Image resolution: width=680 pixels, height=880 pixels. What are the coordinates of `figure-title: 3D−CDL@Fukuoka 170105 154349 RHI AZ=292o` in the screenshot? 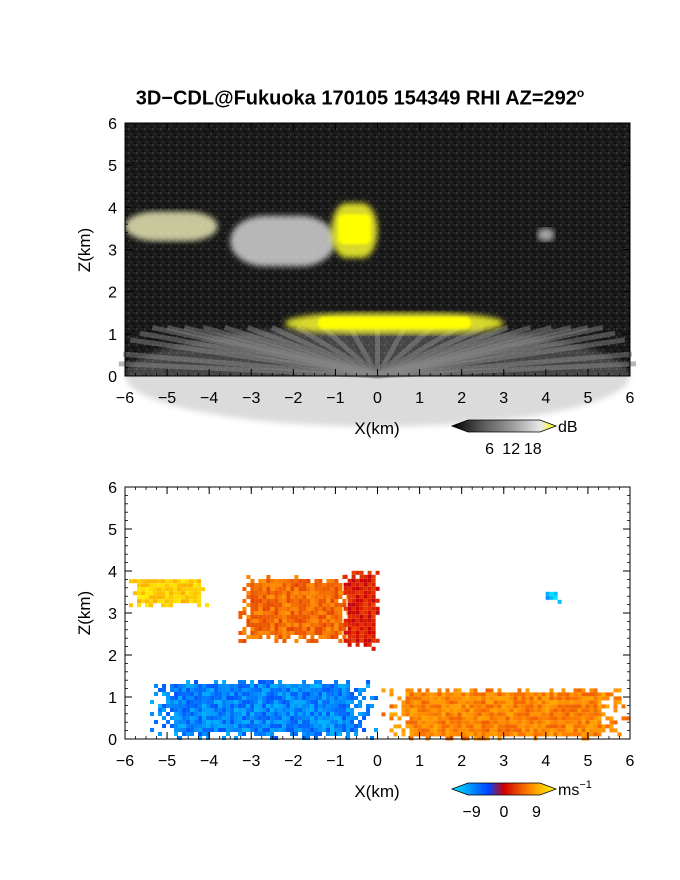 It's located at (340, 98).